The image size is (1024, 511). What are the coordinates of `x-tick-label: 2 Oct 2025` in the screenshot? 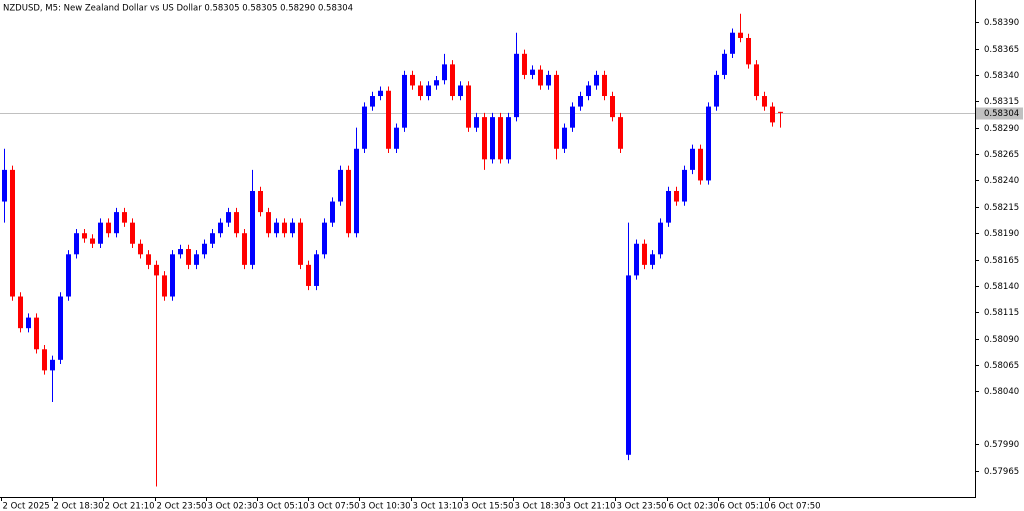 It's located at (26, 506).